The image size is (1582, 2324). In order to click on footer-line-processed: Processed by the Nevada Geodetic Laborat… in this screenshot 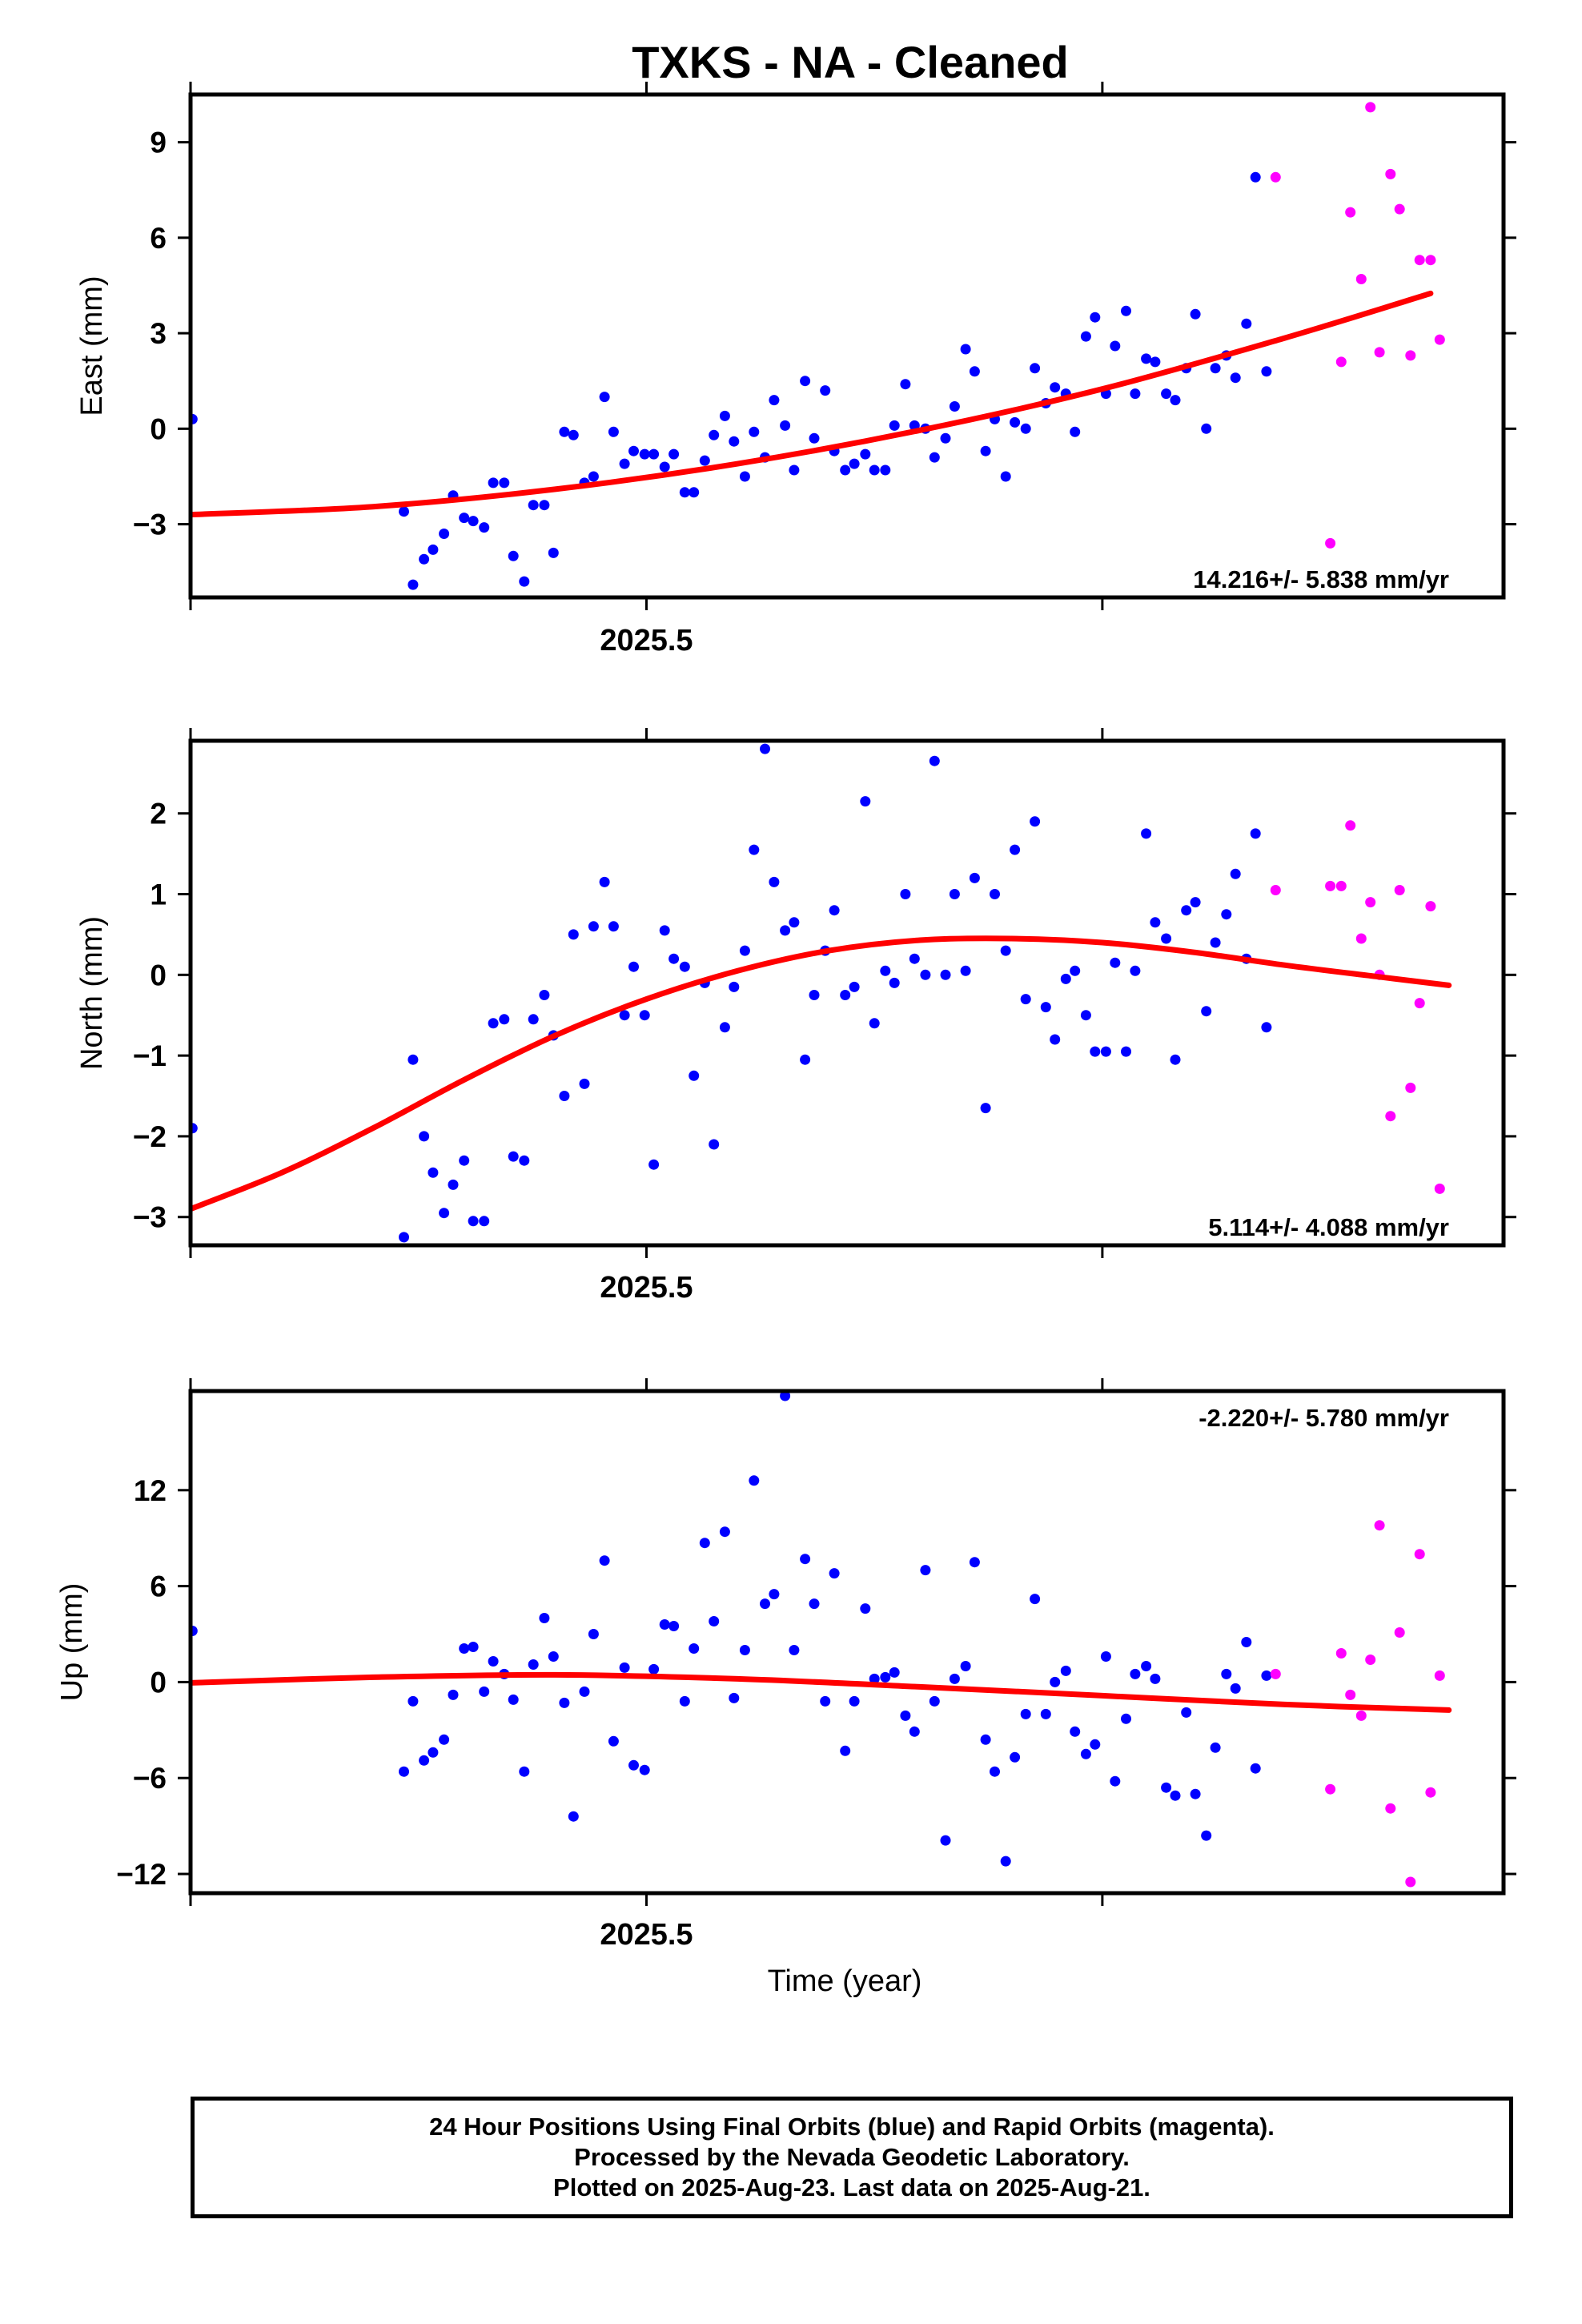, I will do `click(852, 2157)`.